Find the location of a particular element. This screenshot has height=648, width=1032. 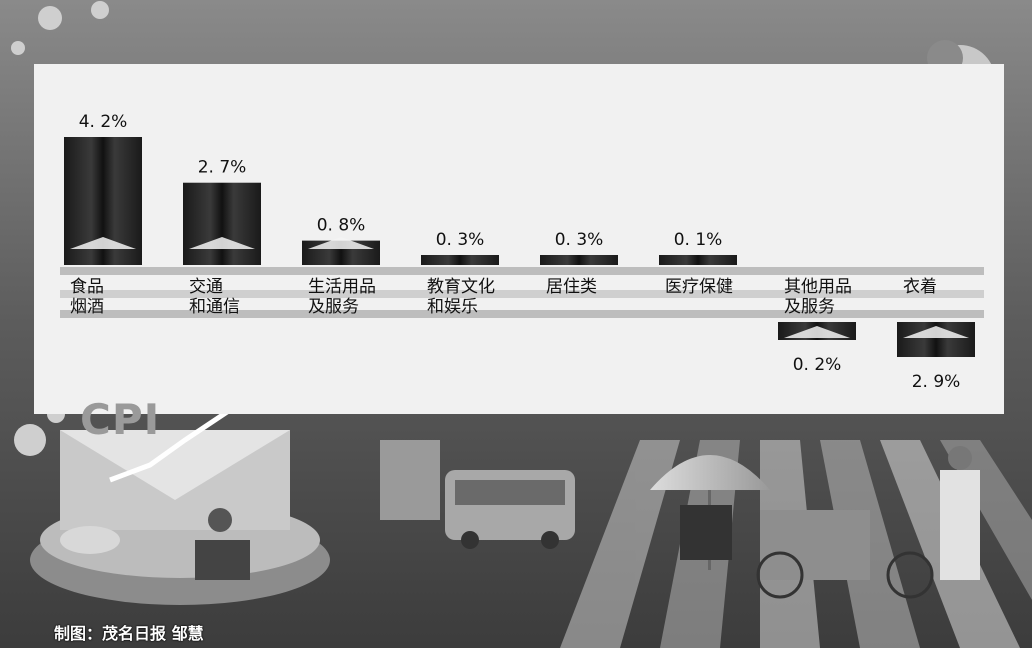

category-label-2-line2: 和通信 is located at coordinates (214, 307).